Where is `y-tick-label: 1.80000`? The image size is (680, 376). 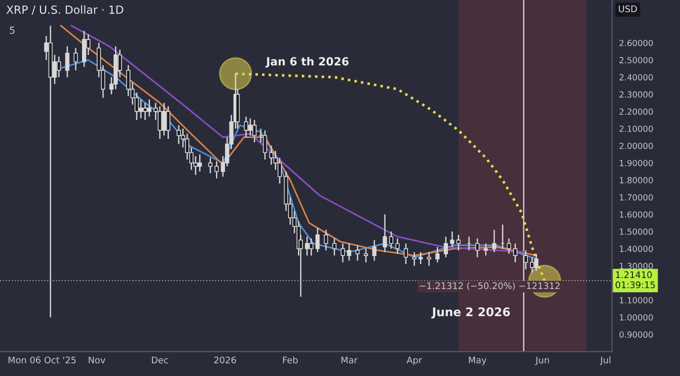
y-tick-label: 1.80000 is located at coordinates (636, 180).